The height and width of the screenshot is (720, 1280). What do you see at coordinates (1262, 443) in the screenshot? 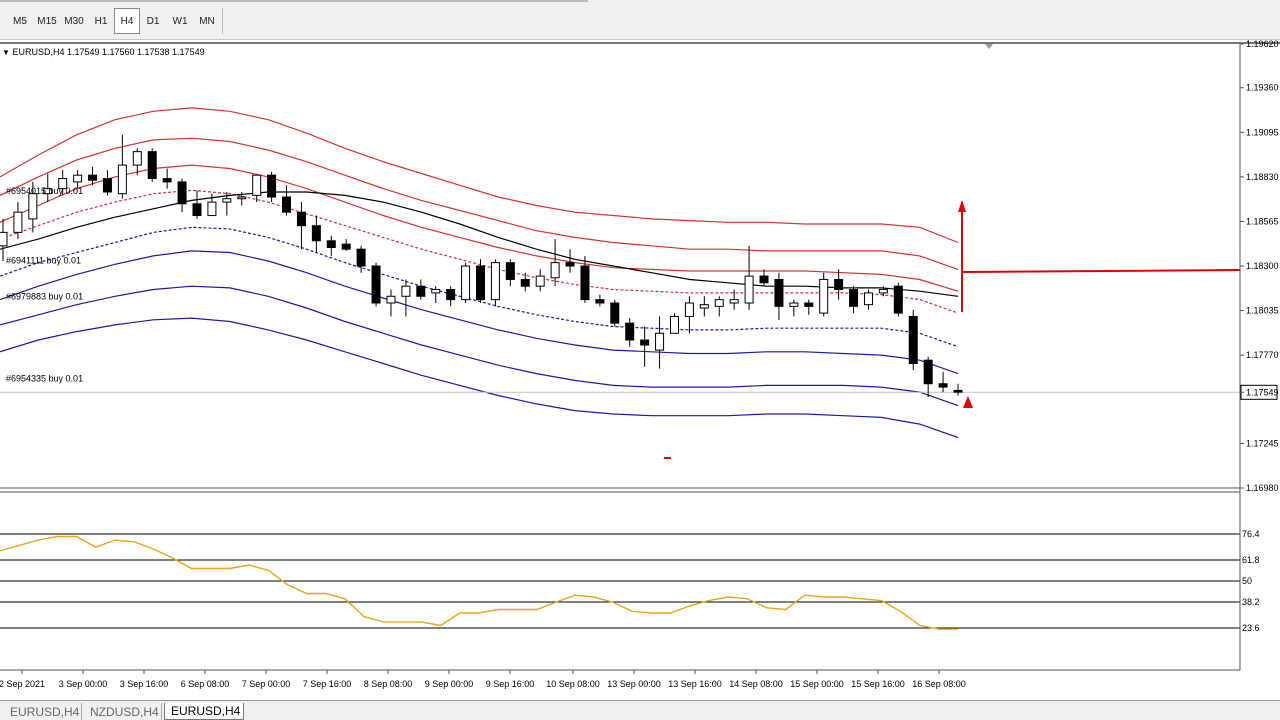
I see `price-tick-label: 1.17245` at bounding box center [1262, 443].